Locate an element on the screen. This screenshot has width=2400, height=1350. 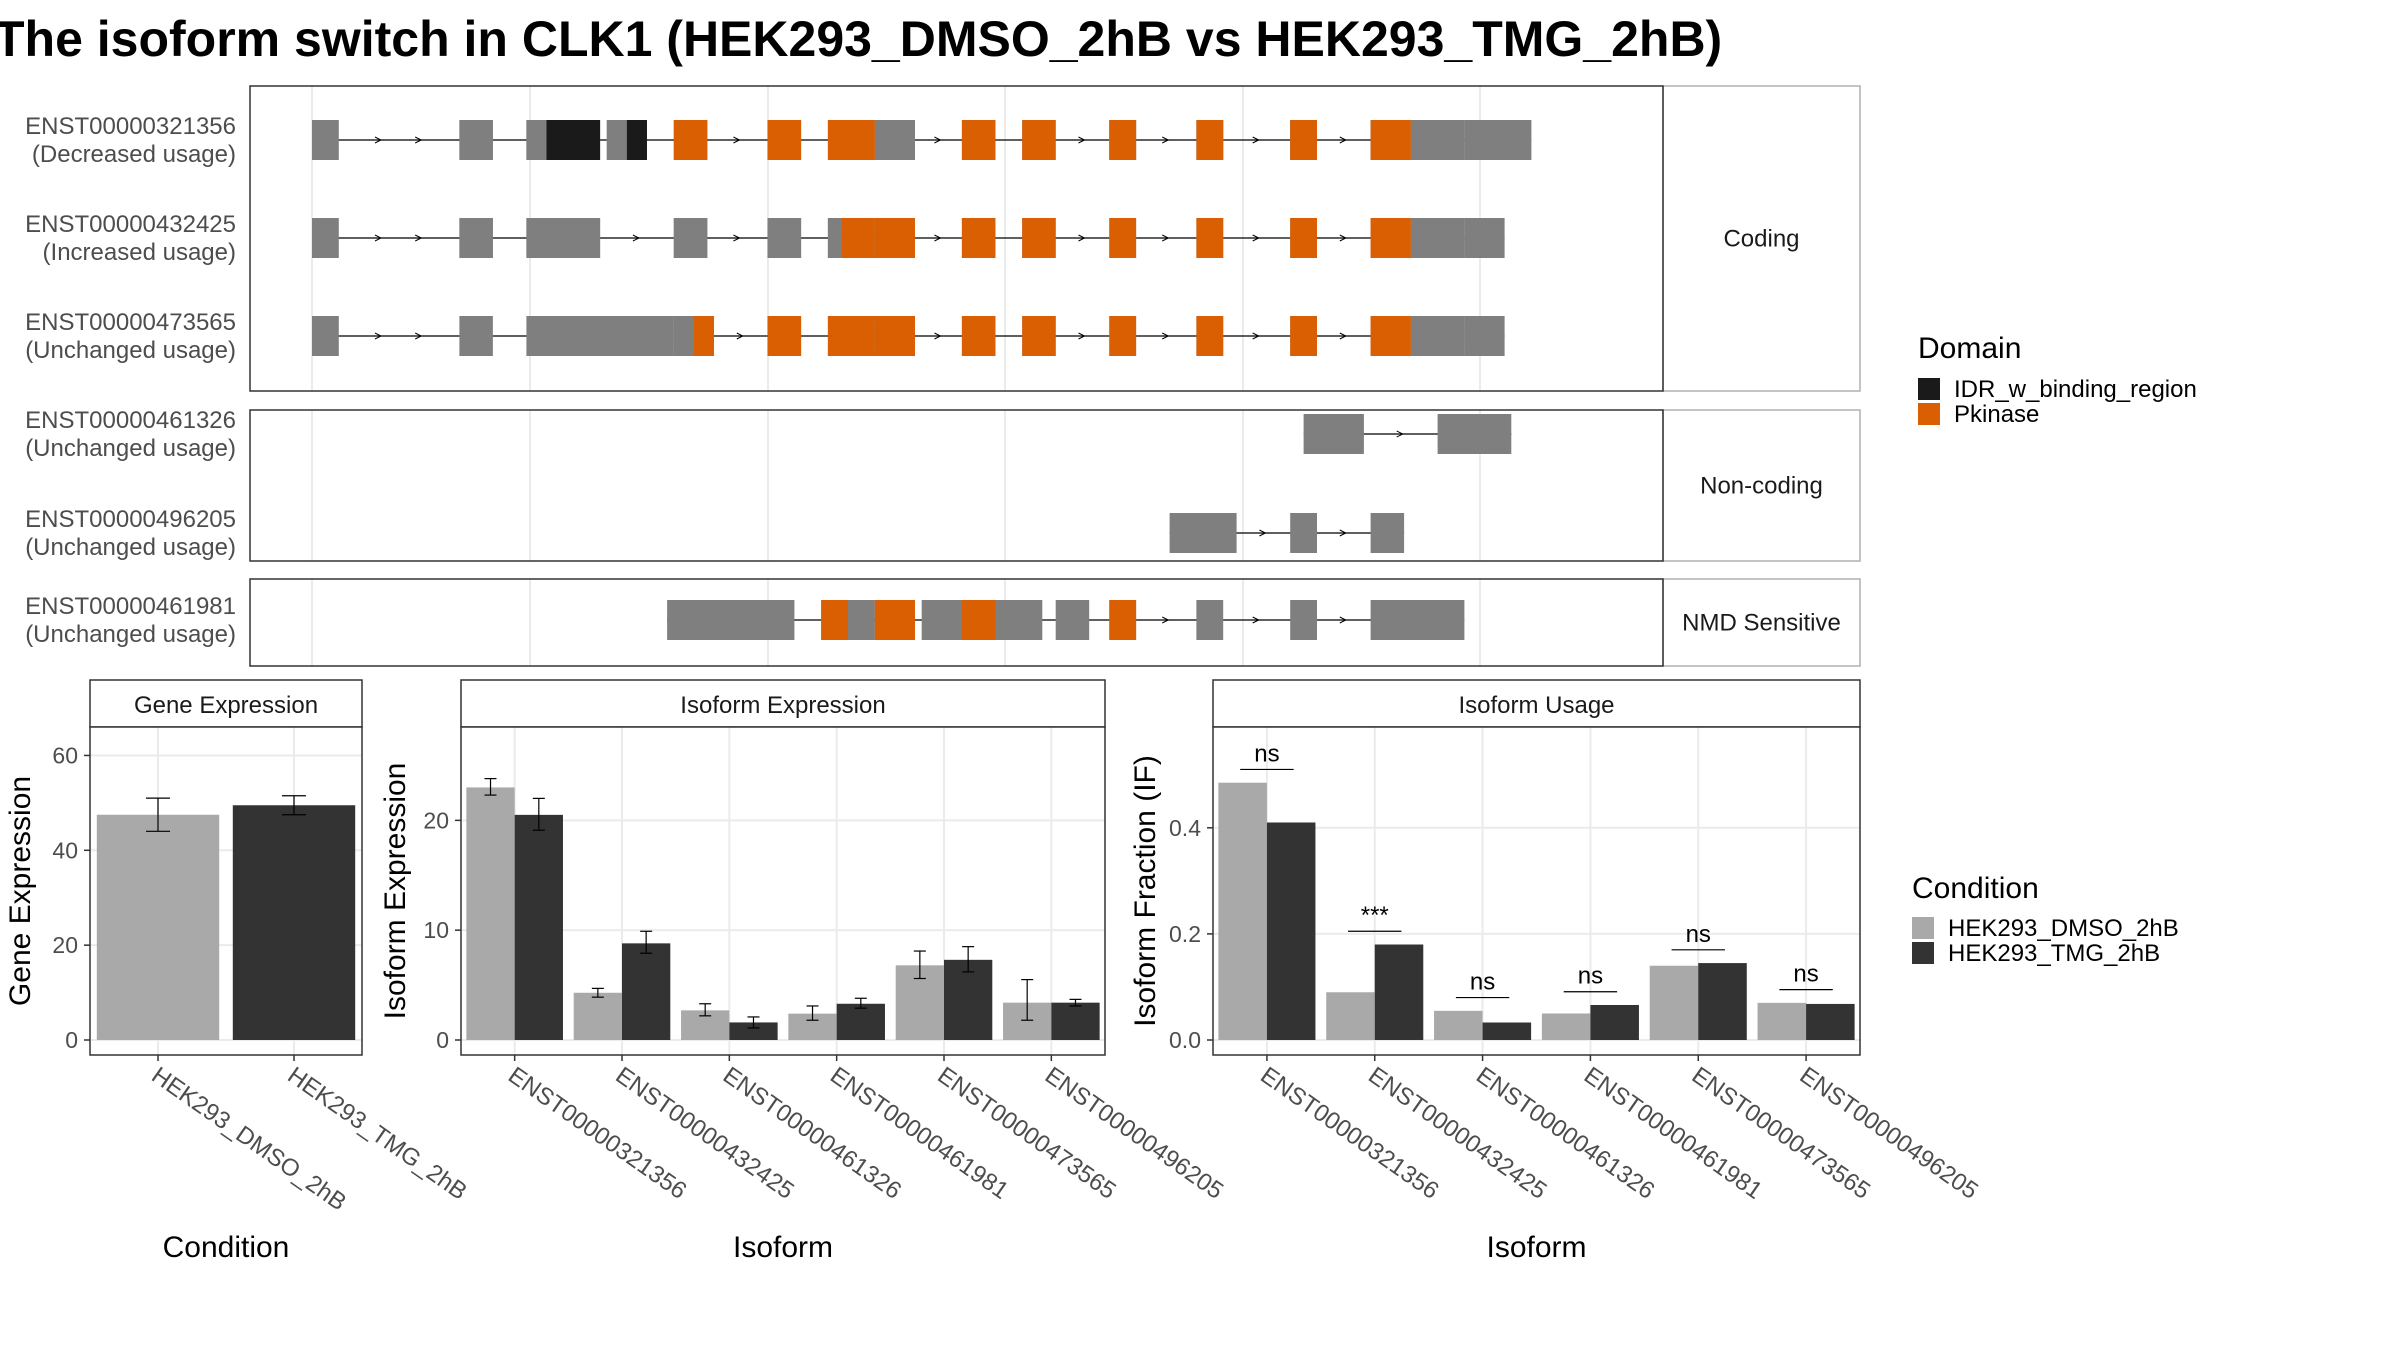
transcript-id-label: ENST00000461981 is located at coordinates (130, 606).